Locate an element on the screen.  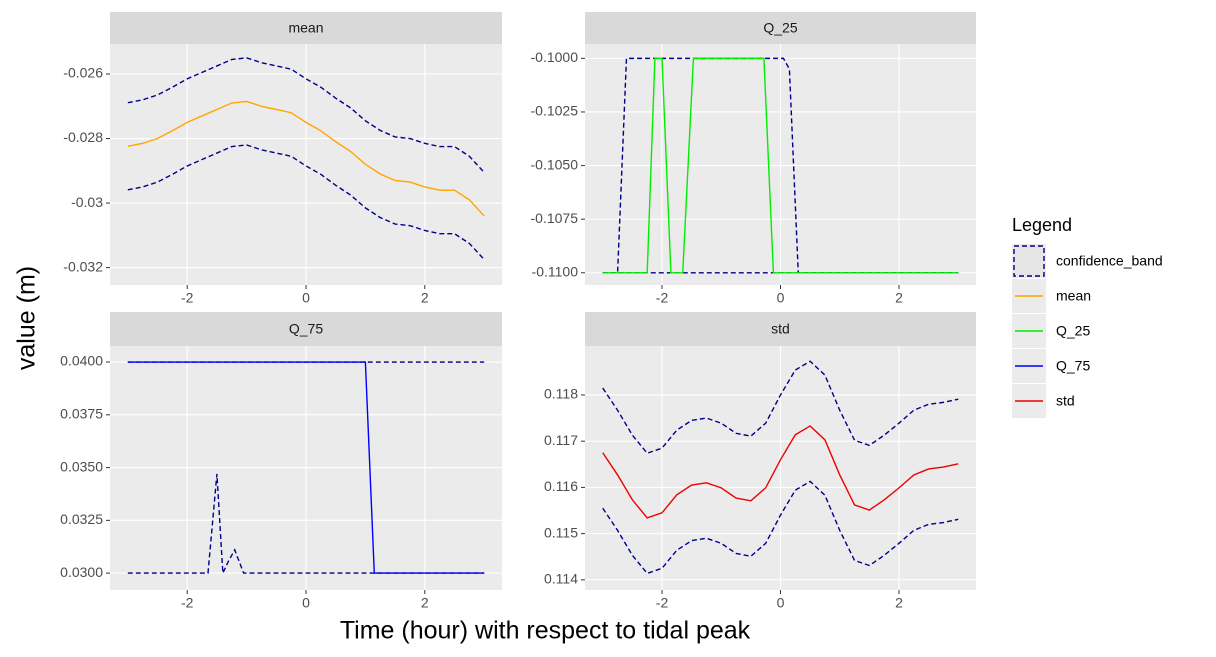
strip-title: std is located at coordinates (780, 329).